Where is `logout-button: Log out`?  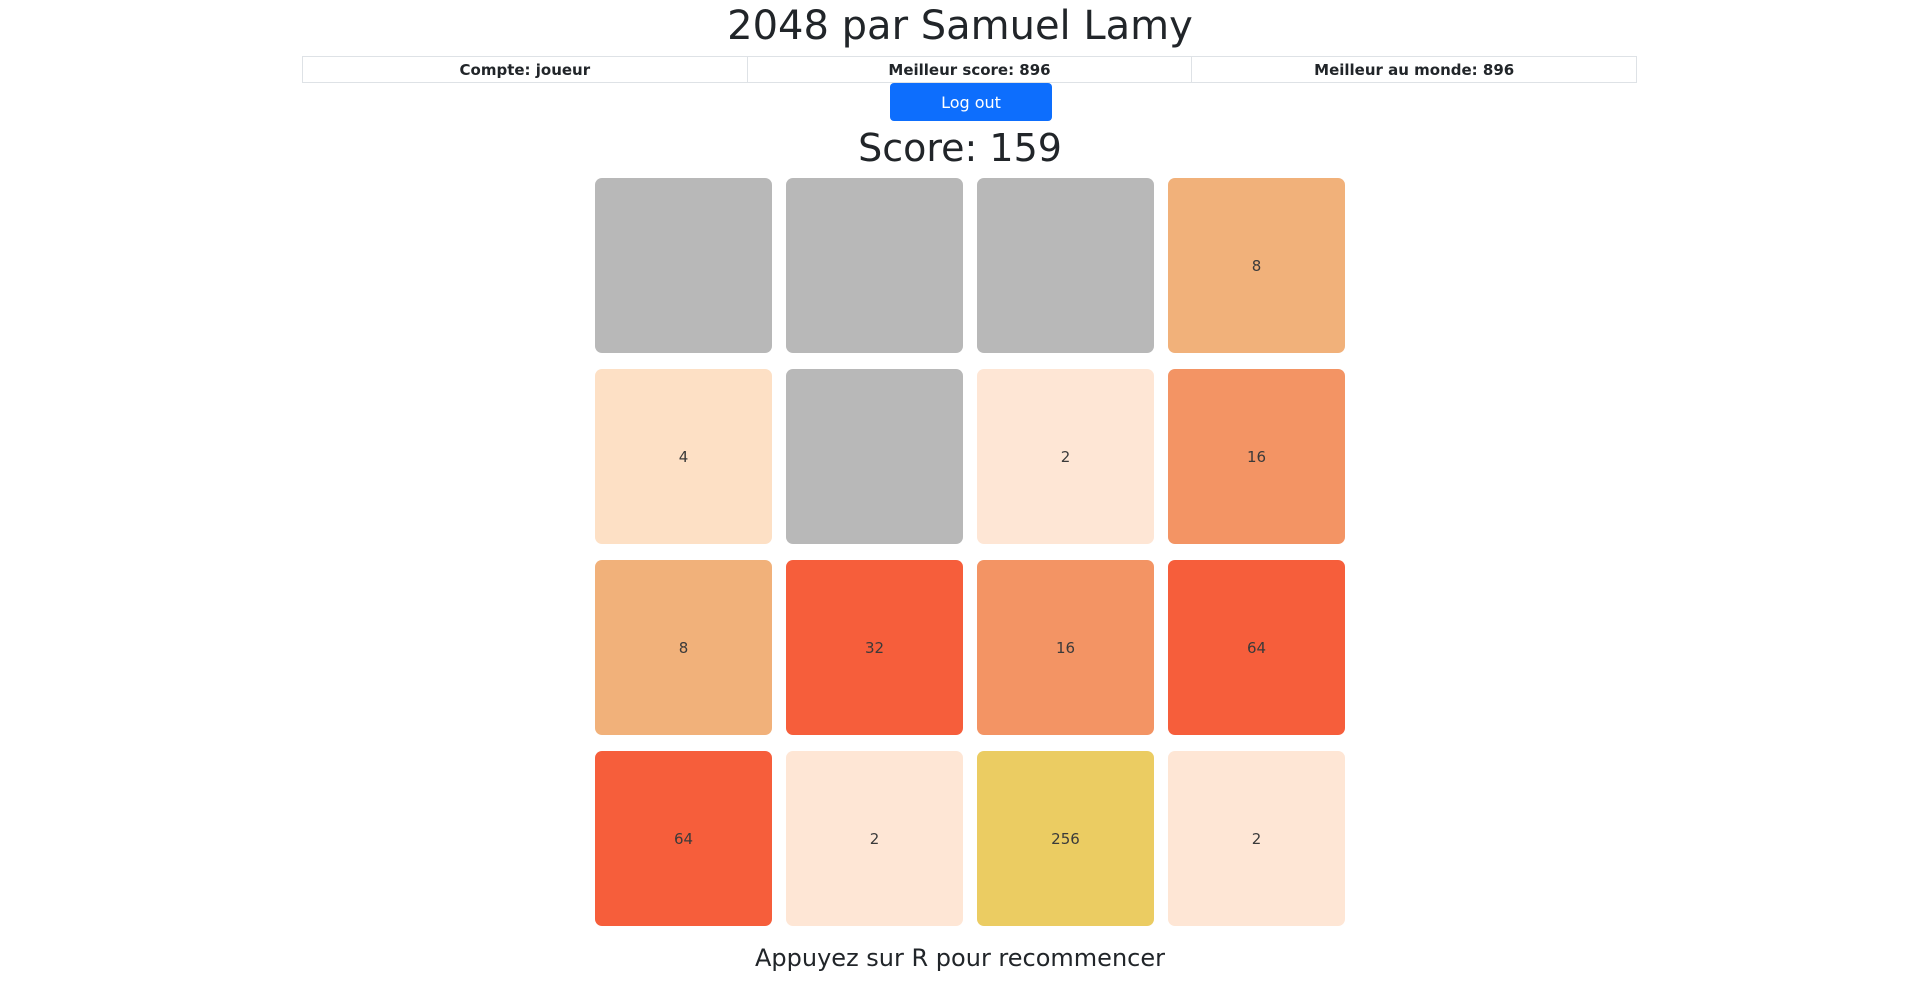 logout-button: Log out is located at coordinates (971, 102).